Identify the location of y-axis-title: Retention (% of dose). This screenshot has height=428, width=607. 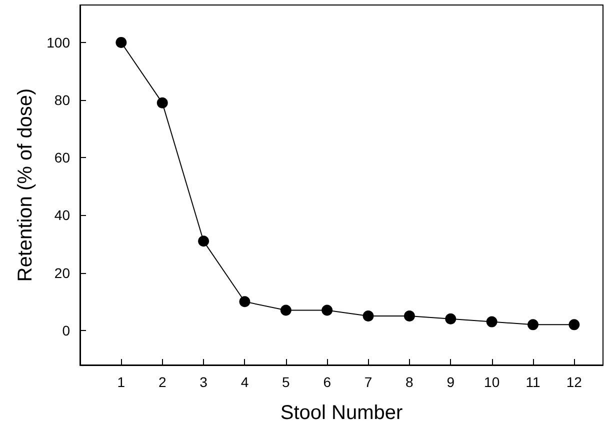
(25, 185).